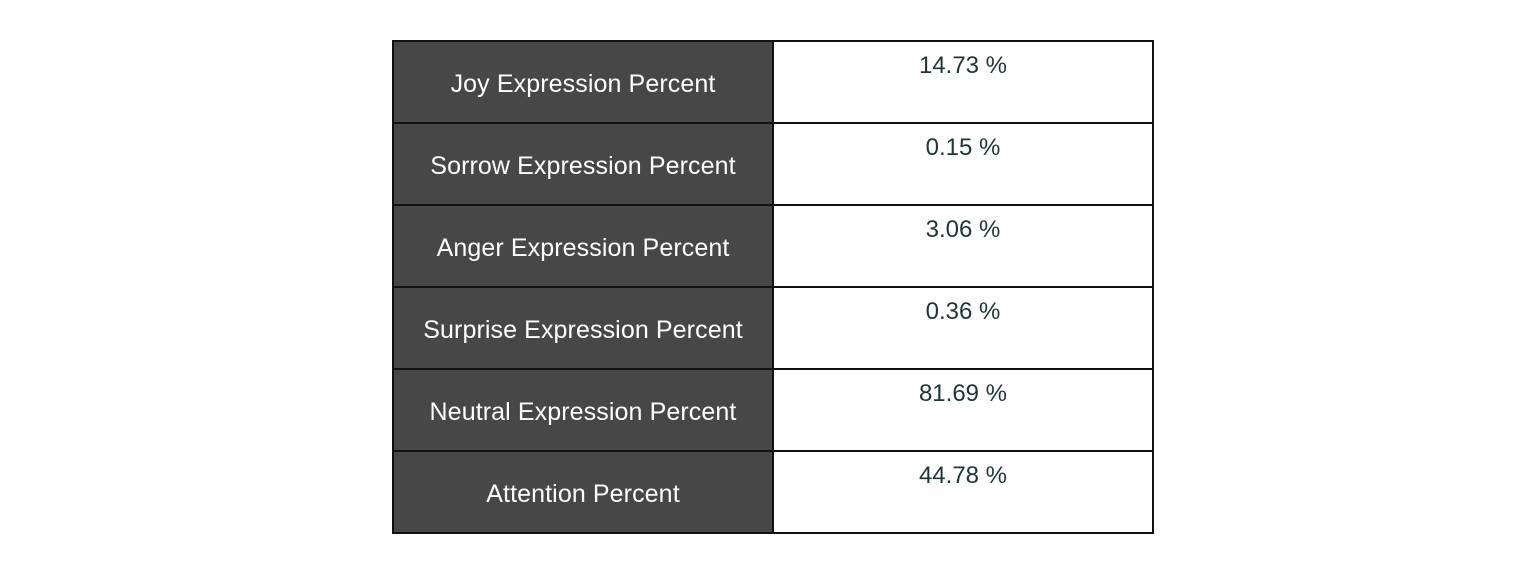 Image resolution: width=1520 pixels, height=588 pixels. Describe the element at coordinates (963, 410) in the screenshot. I see `metric-value-cell: 81.69 %` at that location.